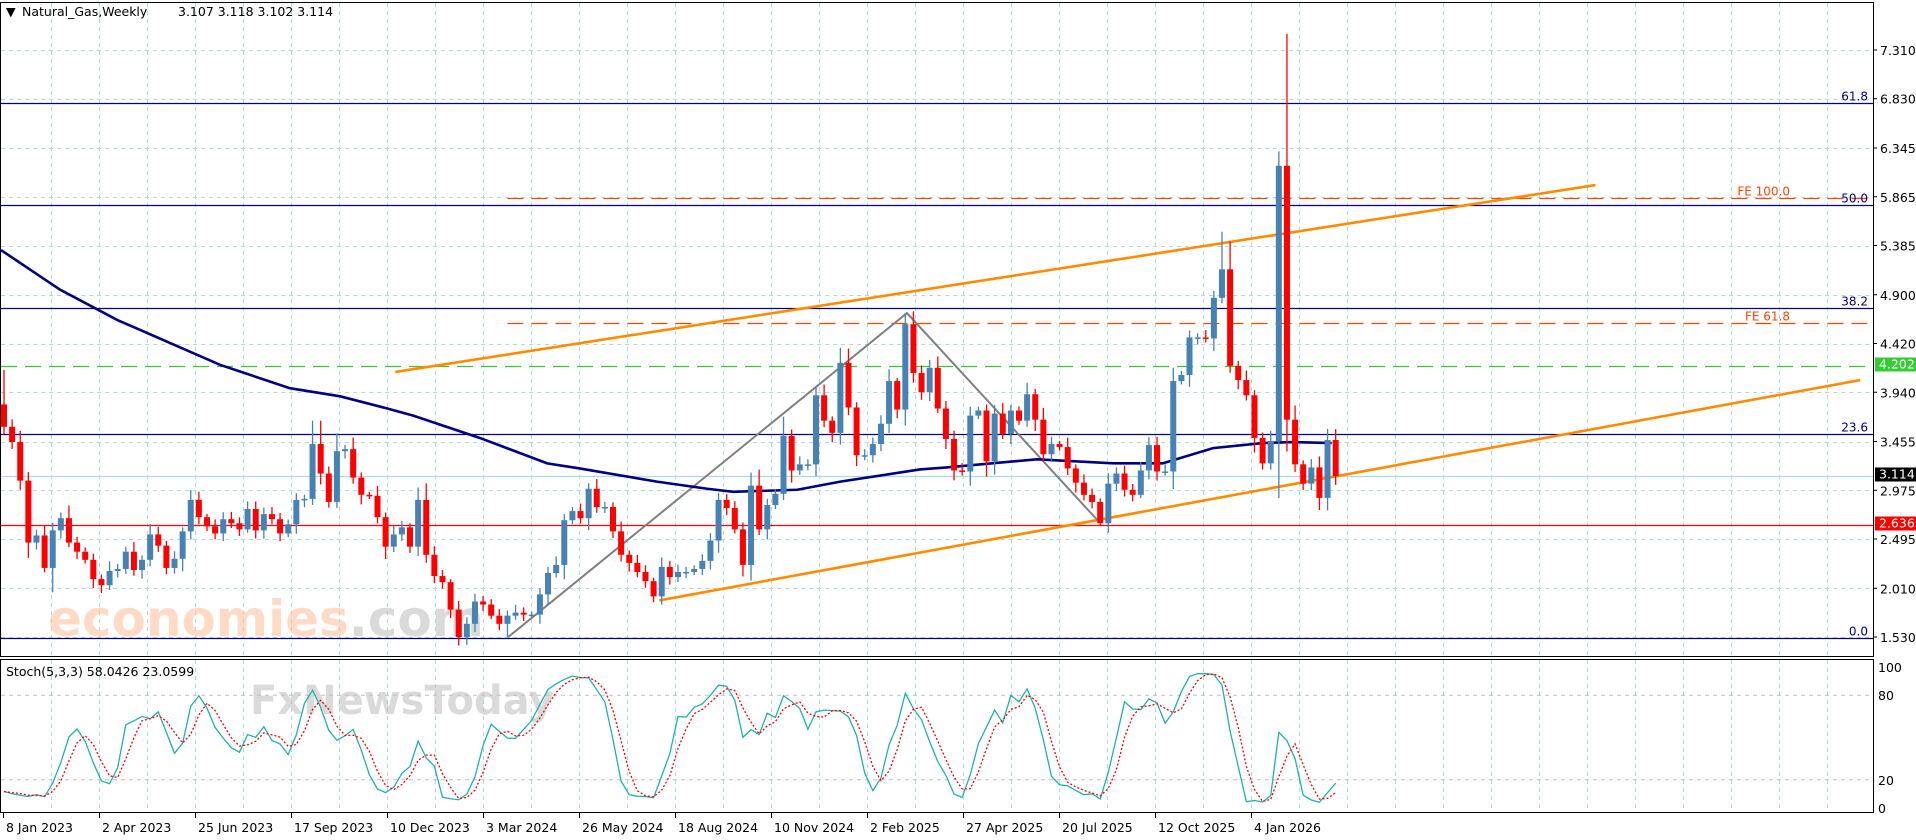 The height and width of the screenshot is (840, 1916). I want to click on stoch-tick-label: 80, so click(1886, 695).